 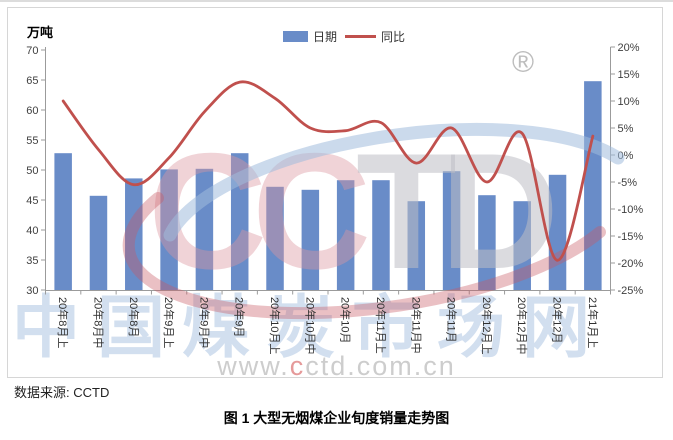 What do you see at coordinates (297, 366) in the screenshot?
I see `watermark-url-highlight: c` at bounding box center [297, 366].